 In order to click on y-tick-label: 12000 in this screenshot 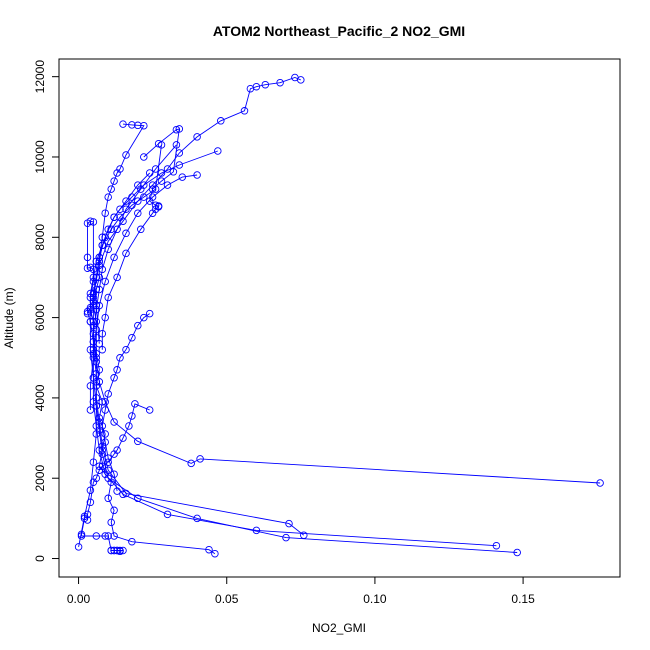, I will do `click(40, 77)`.